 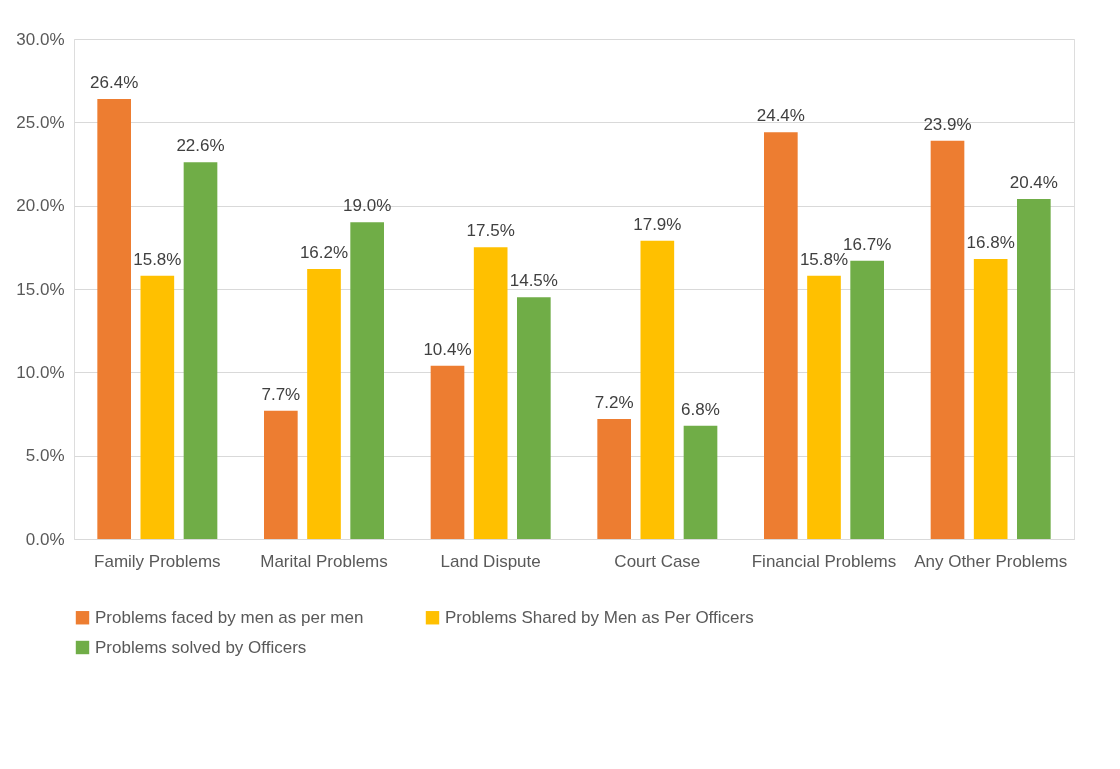 I want to click on data-label: 14.5%, so click(x=533, y=281).